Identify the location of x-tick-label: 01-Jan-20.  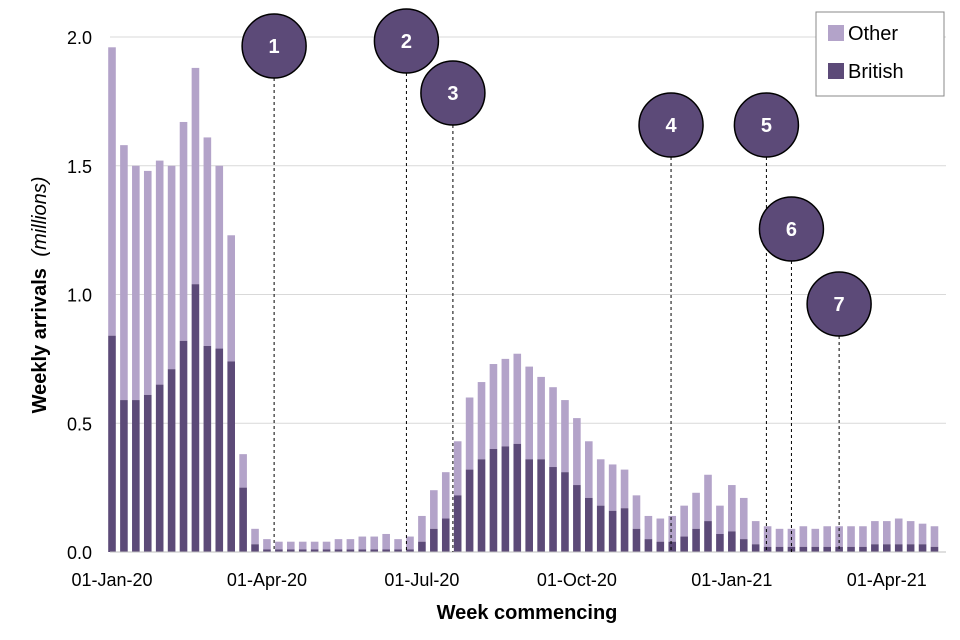
(111, 580).